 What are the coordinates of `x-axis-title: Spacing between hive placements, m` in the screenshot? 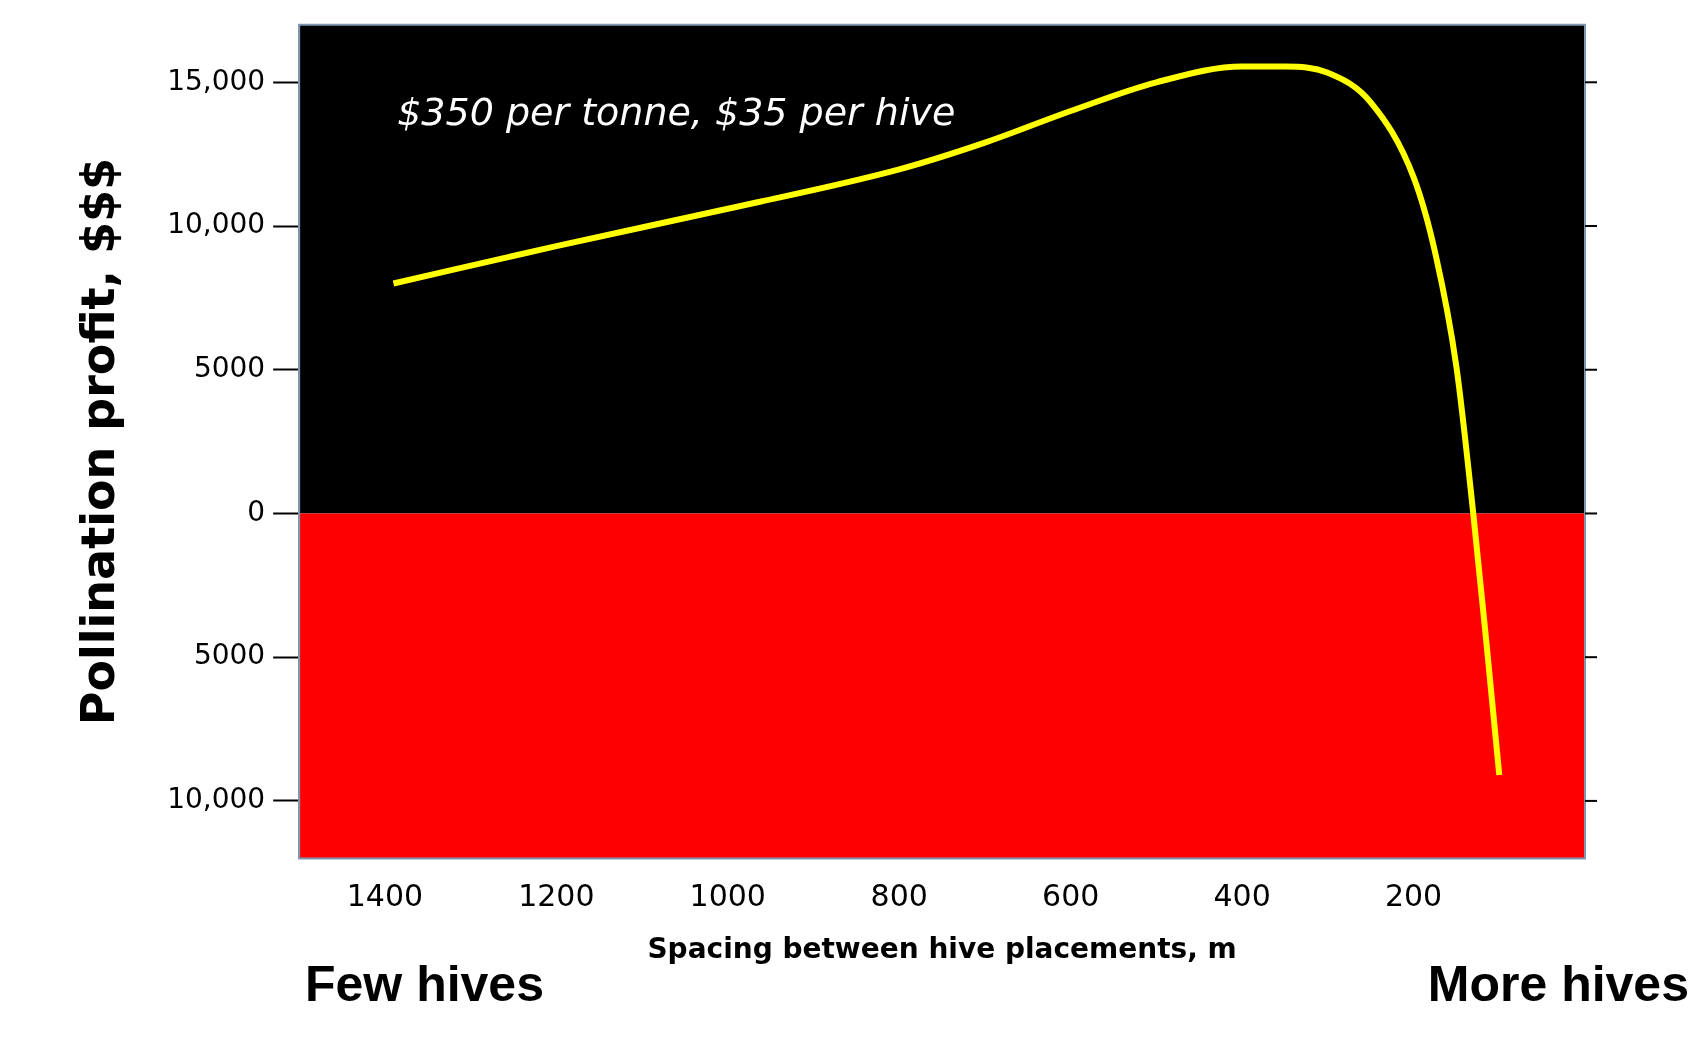 It's located at (942, 949).